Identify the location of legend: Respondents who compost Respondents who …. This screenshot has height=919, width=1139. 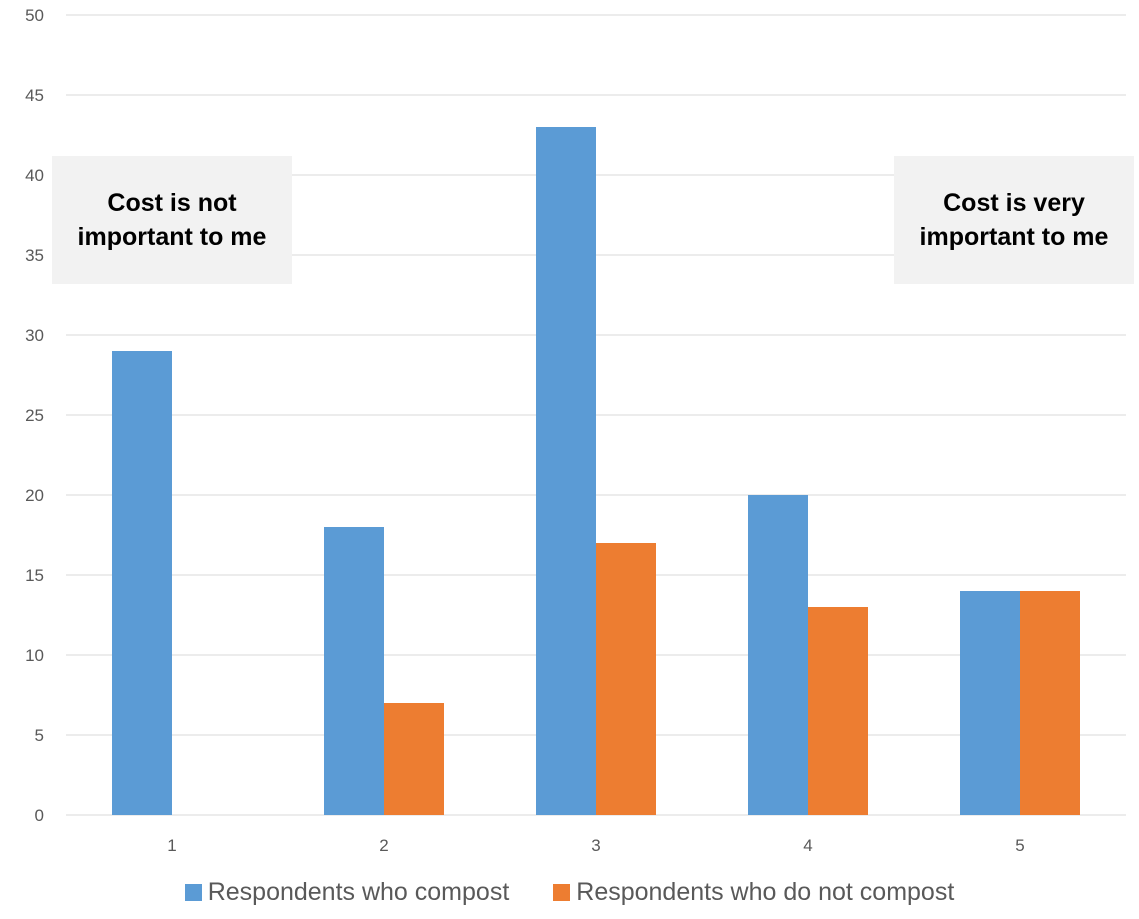
(569, 892).